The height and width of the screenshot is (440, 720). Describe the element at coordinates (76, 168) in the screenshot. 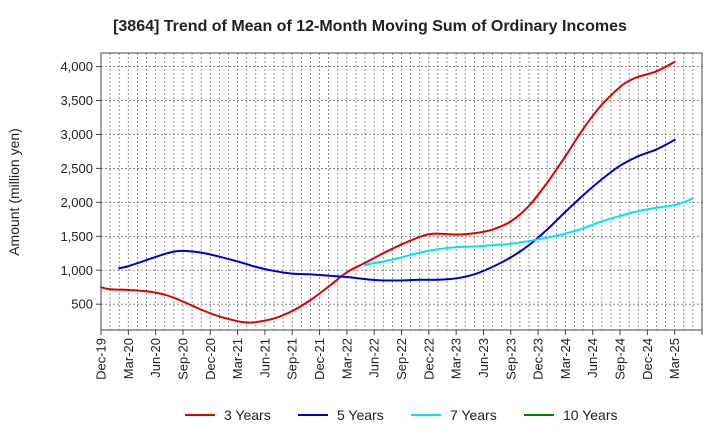

I see `y-tick-label: 2,500` at that location.